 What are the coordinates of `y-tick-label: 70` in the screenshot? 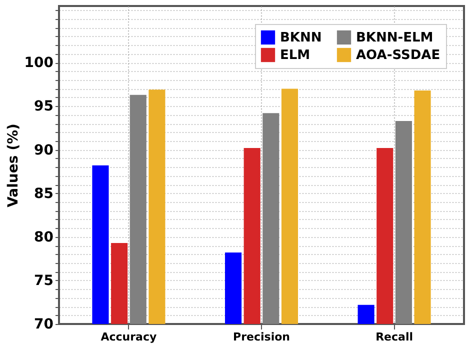 It's located at (44, 324).